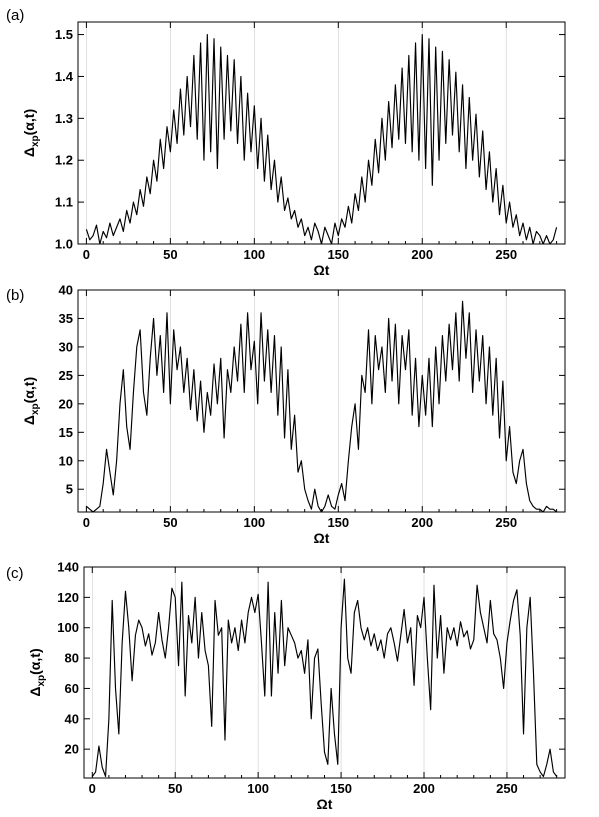 The height and width of the screenshot is (817, 599). What do you see at coordinates (66, 318) in the screenshot?
I see `y-tick-label: 35` at bounding box center [66, 318].